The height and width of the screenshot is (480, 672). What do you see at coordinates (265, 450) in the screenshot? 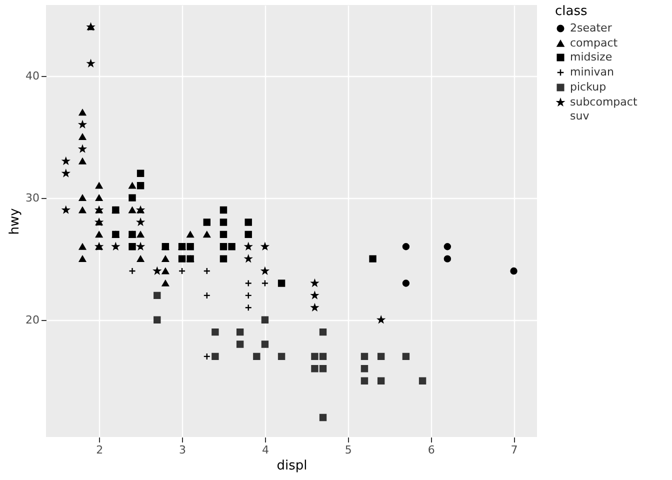
I see `x-tick-label: 4` at bounding box center [265, 450].